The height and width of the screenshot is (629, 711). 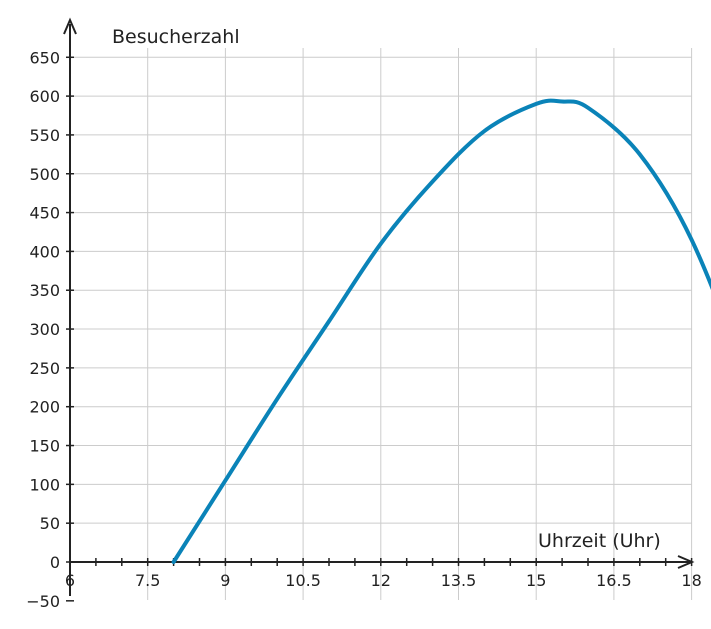 I want to click on x-axis-label: Uhrzeit (Uhr), so click(x=599, y=541).